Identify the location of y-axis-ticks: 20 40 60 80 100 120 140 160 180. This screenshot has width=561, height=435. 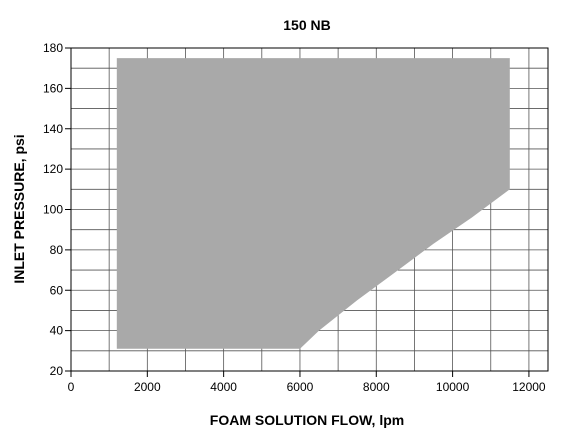
(57, 209).